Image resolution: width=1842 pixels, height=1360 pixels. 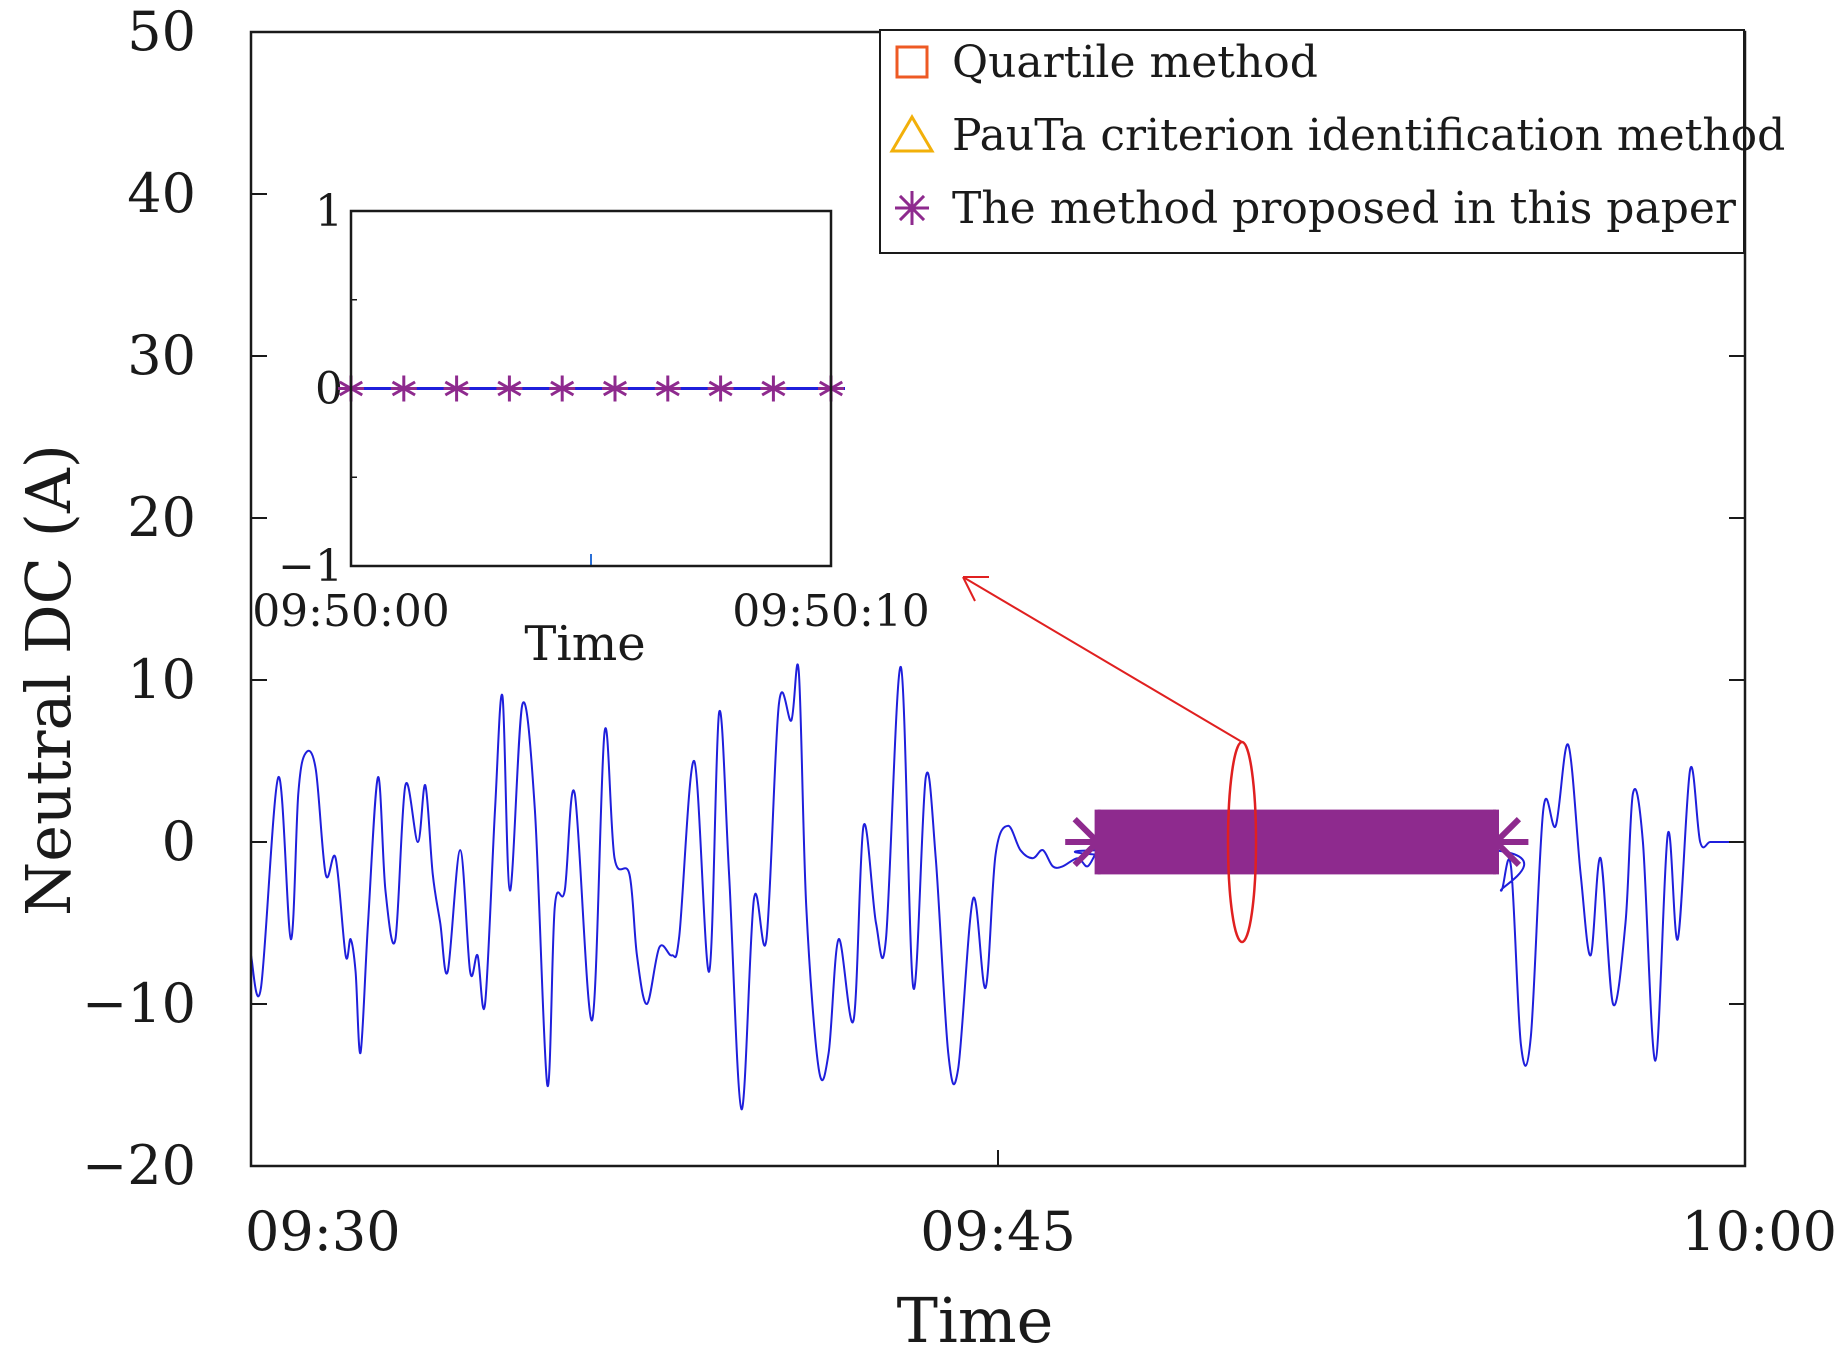 What do you see at coordinates (310, 566) in the screenshot?
I see `inset-y-tick-label: −1` at bounding box center [310, 566].